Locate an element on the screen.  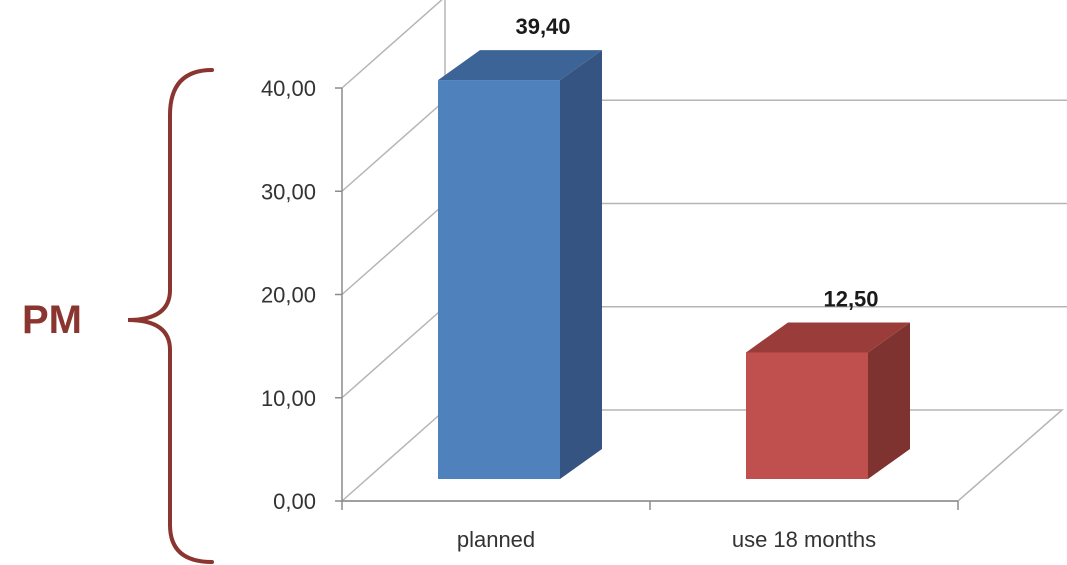
side-label-pm: PM is located at coordinates (52, 320).